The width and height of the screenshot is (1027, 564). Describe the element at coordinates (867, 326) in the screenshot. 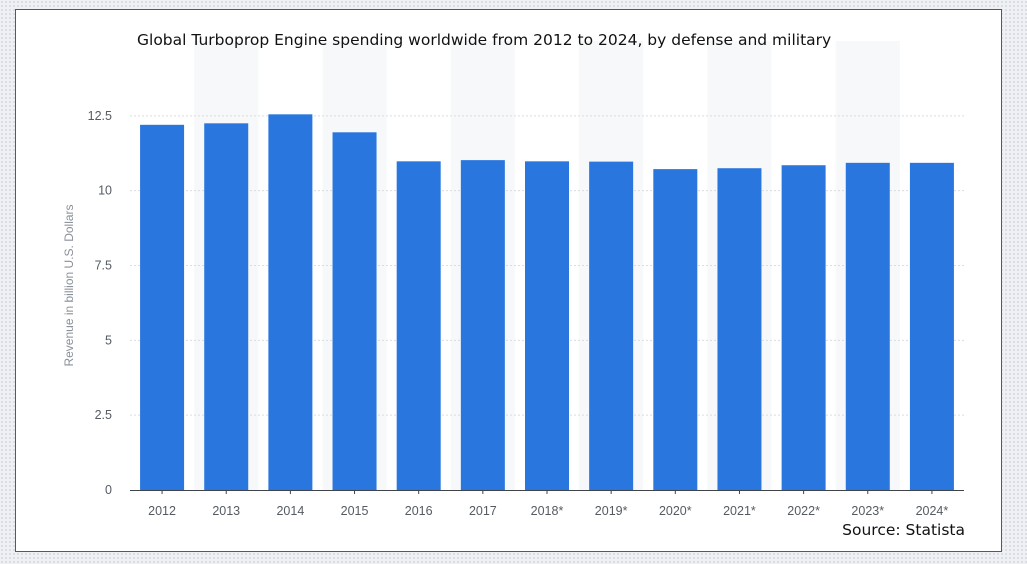

I see `bar-2023` at that location.